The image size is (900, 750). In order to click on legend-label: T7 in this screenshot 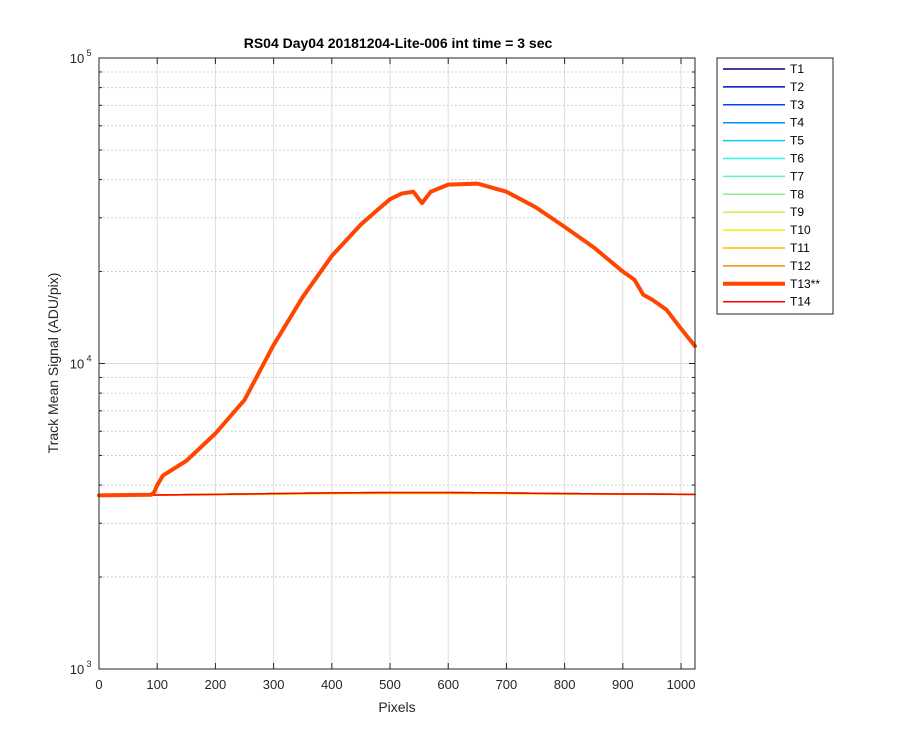, I will do `click(797, 176)`.